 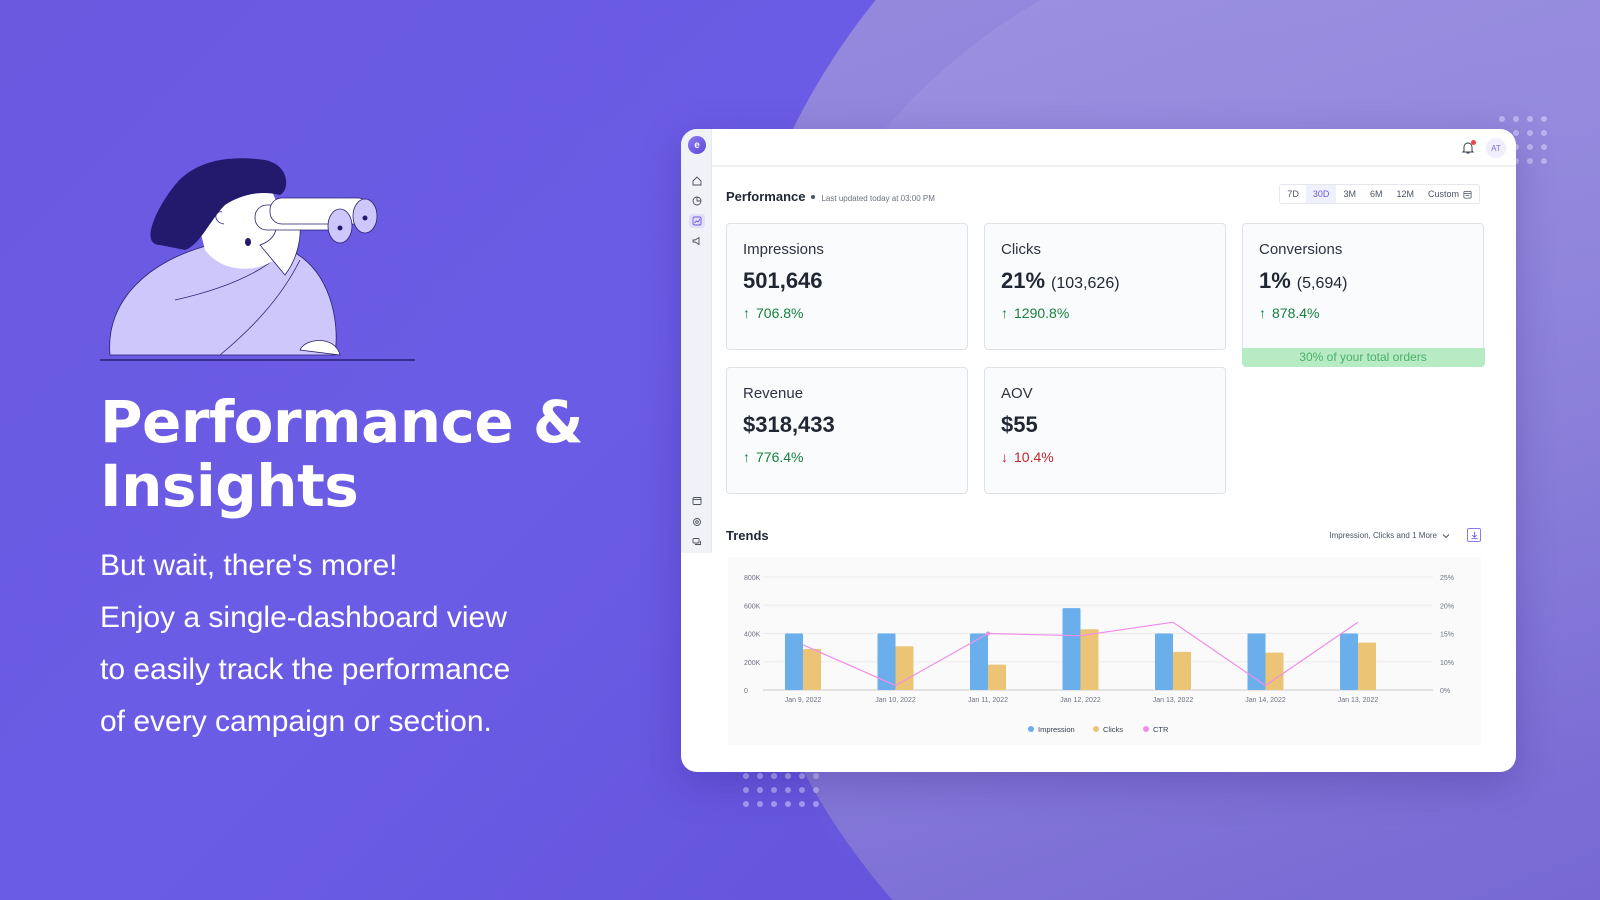 What do you see at coordinates (1289, 313) in the screenshot?
I see `kpi-delta: ↑ 878.4%` at bounding box center [1289, 313].